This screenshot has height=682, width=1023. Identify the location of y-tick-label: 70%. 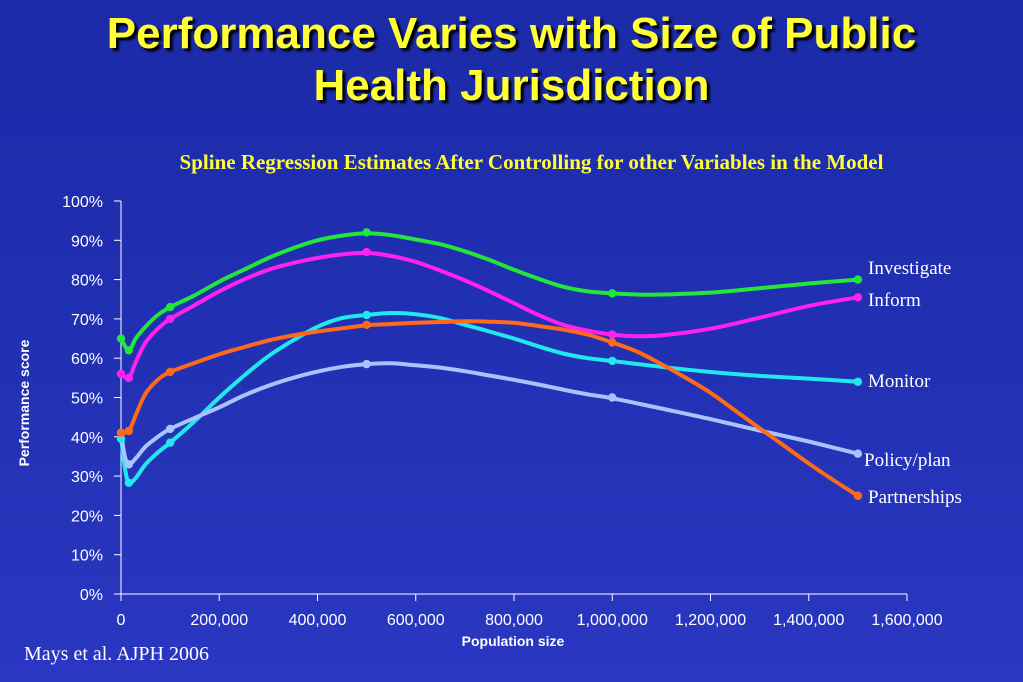
(87, 320).